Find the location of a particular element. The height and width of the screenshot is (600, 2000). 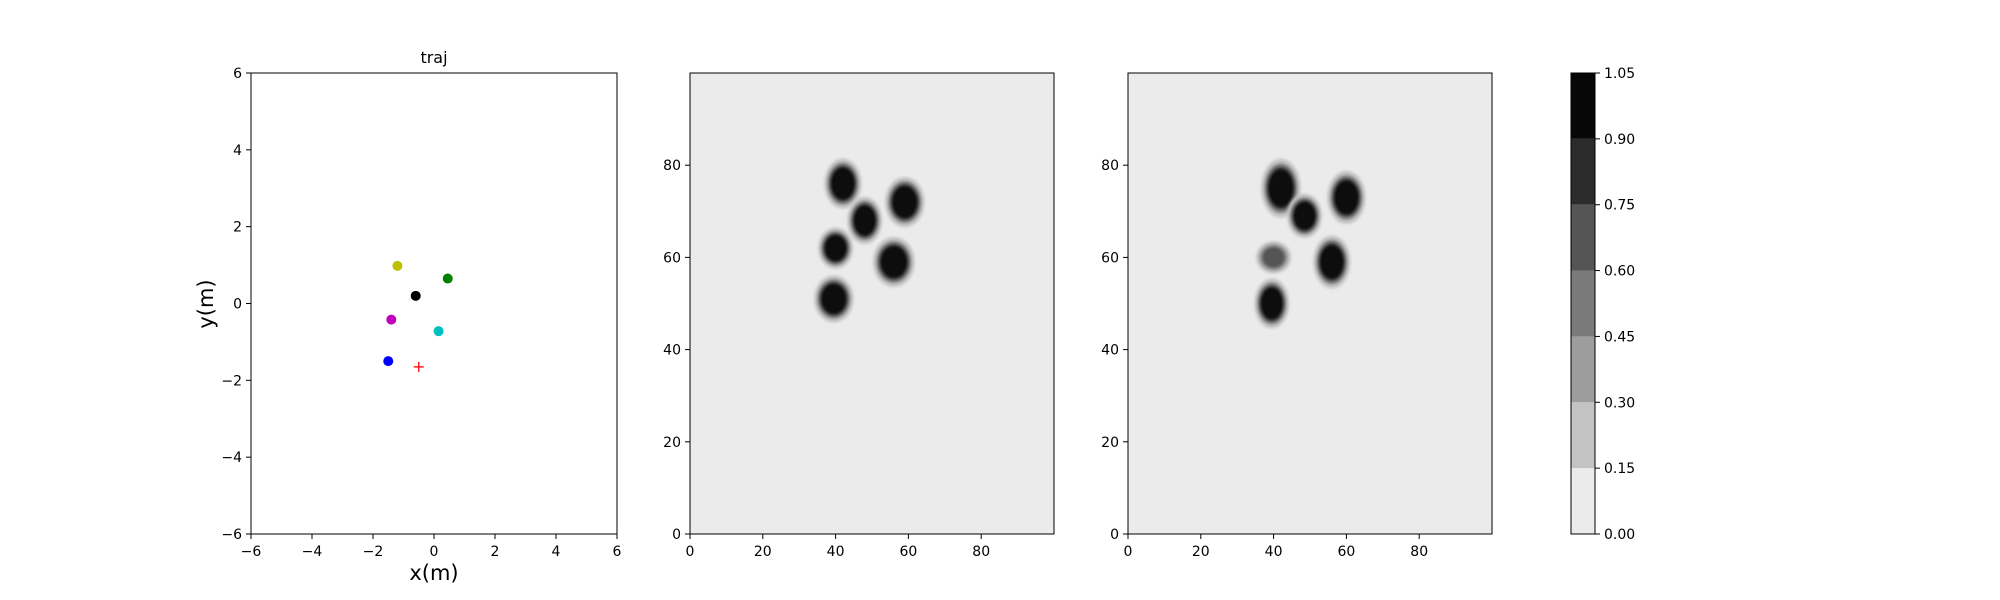

colorbar-tick-label: 0.45 is located at coordinates (1619, 337).